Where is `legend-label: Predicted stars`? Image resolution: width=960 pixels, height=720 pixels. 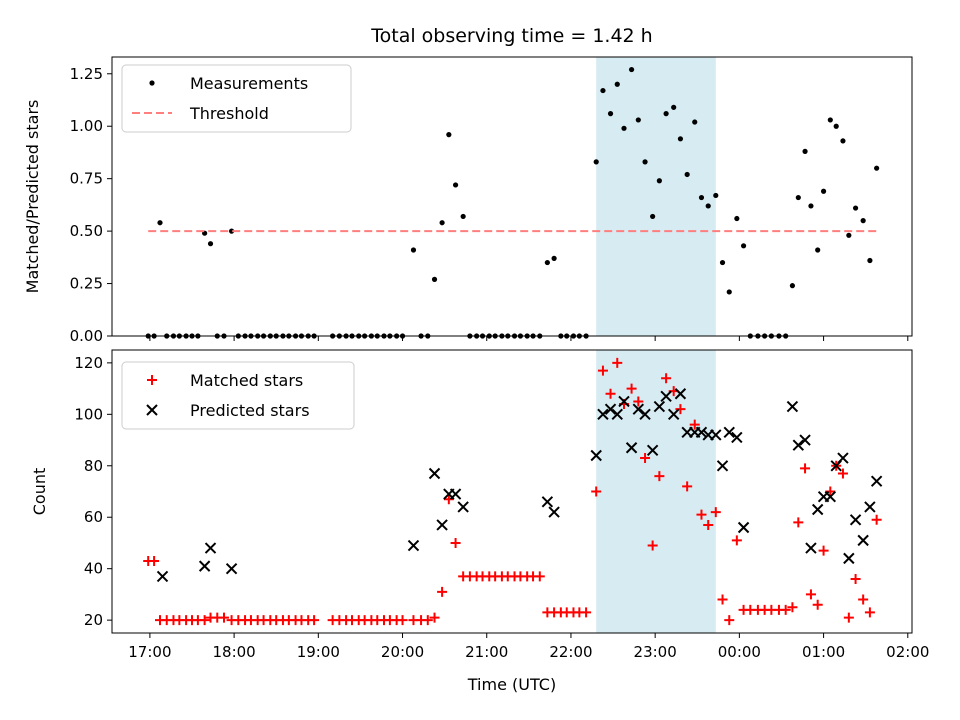
legend-label: Predicted stars is located at coordinates (250, 410).